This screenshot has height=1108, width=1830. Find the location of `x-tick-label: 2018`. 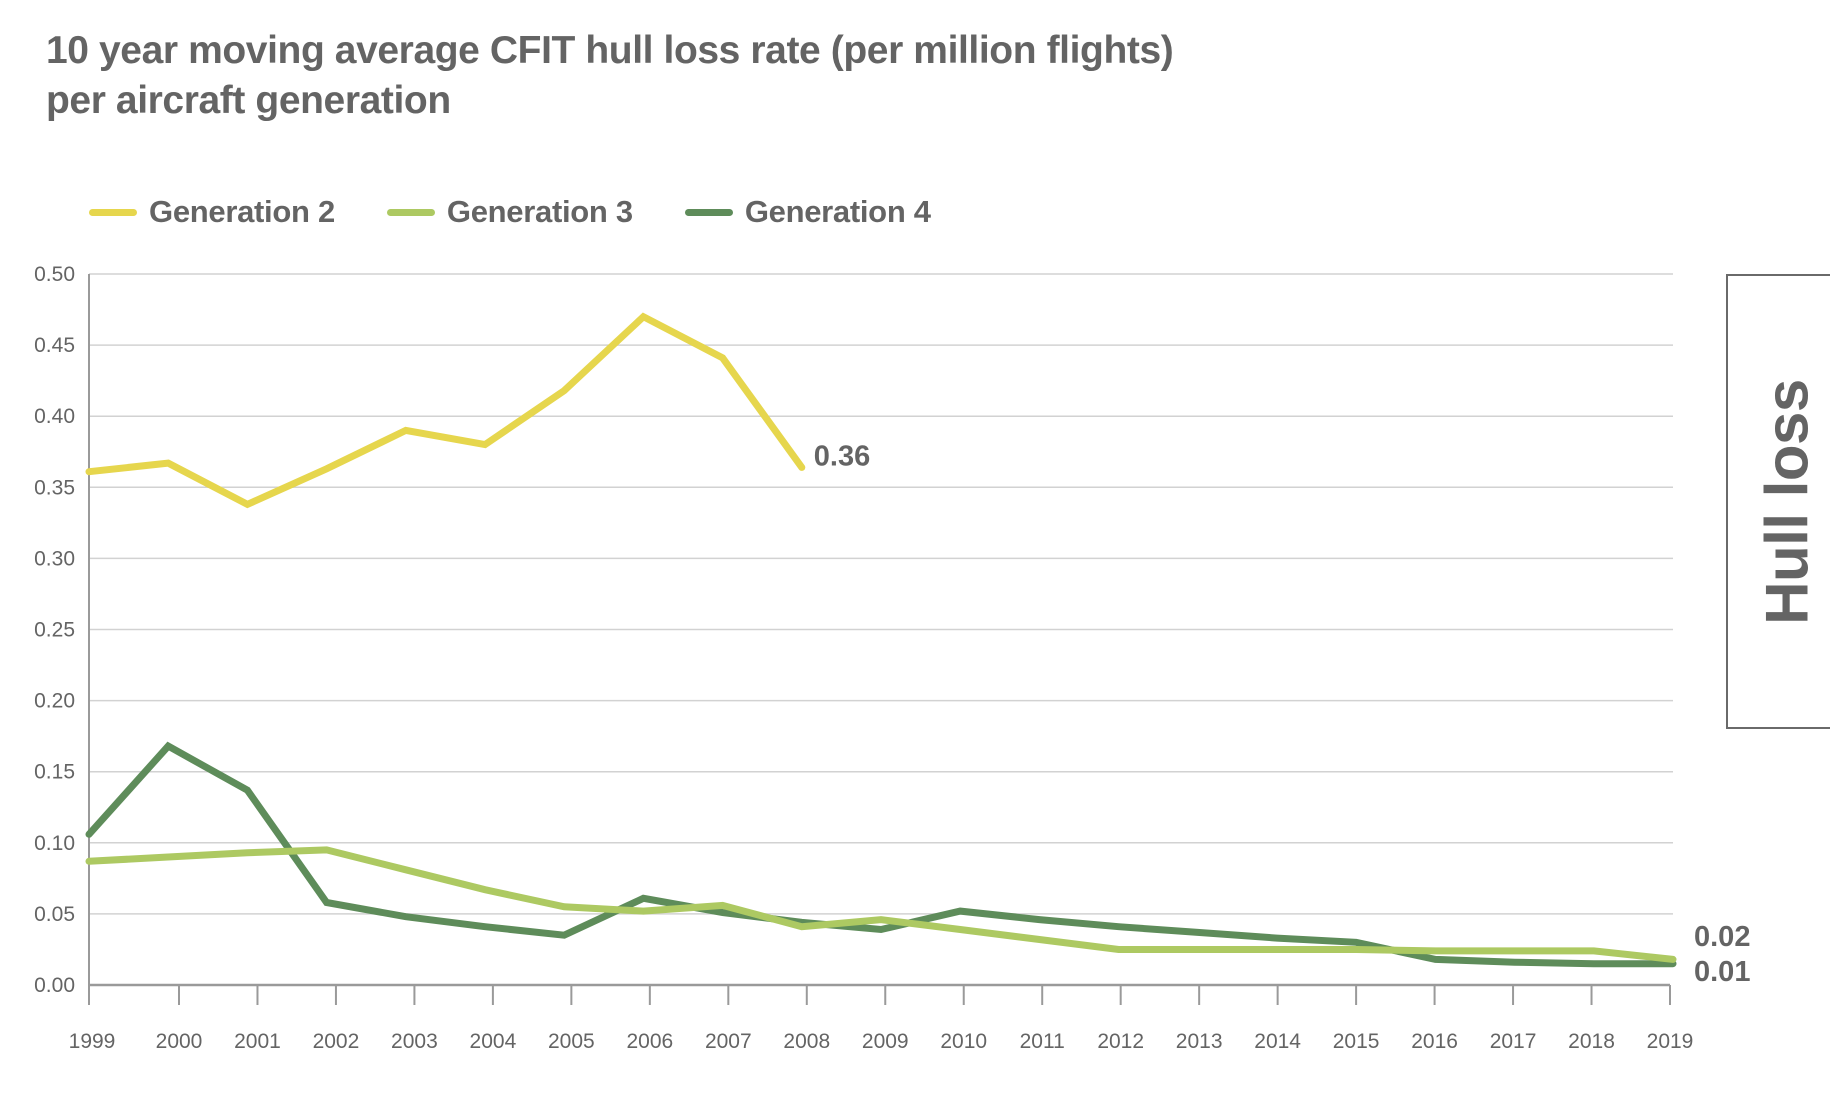

x-tick-label: 2018 is located at coordinates (1591, 1041).